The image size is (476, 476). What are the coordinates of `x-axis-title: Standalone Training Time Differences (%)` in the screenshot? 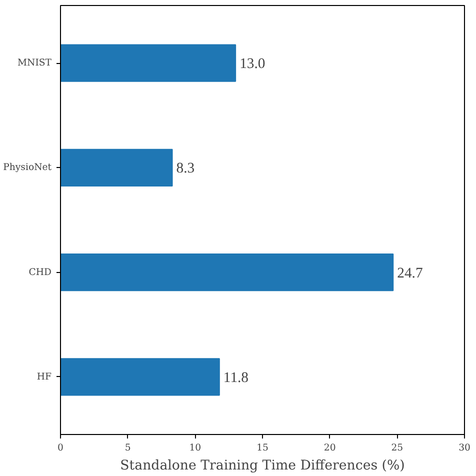 It's located at (262, 466).